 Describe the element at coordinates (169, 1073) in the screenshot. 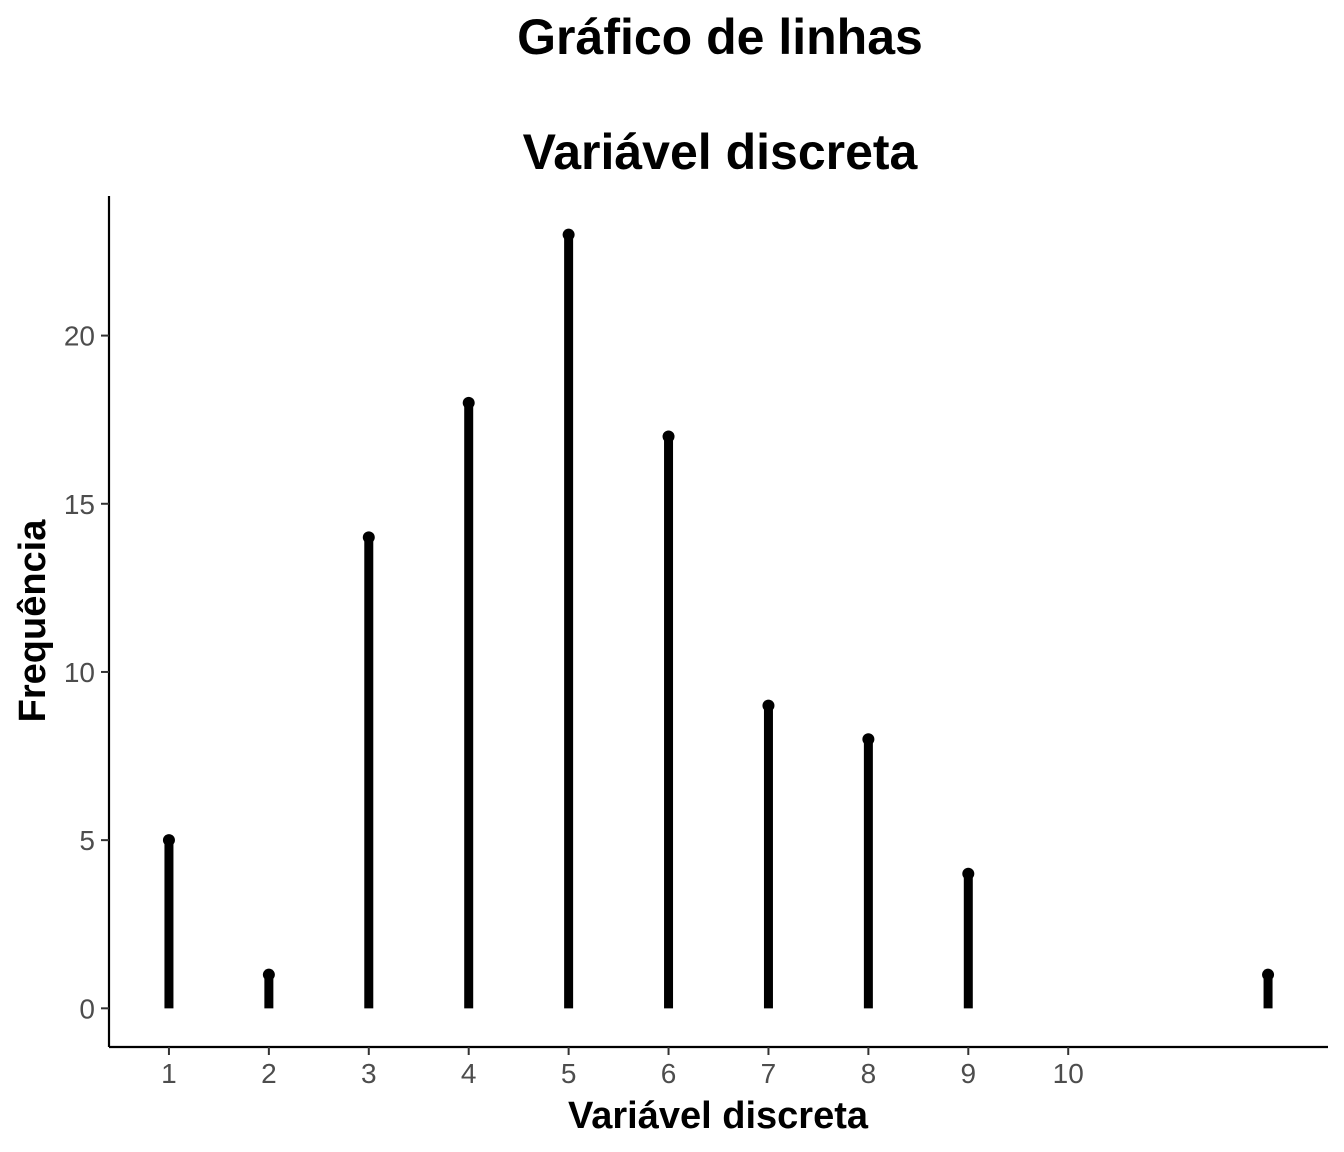

I see `x-tick-label-1: 1` at that location.